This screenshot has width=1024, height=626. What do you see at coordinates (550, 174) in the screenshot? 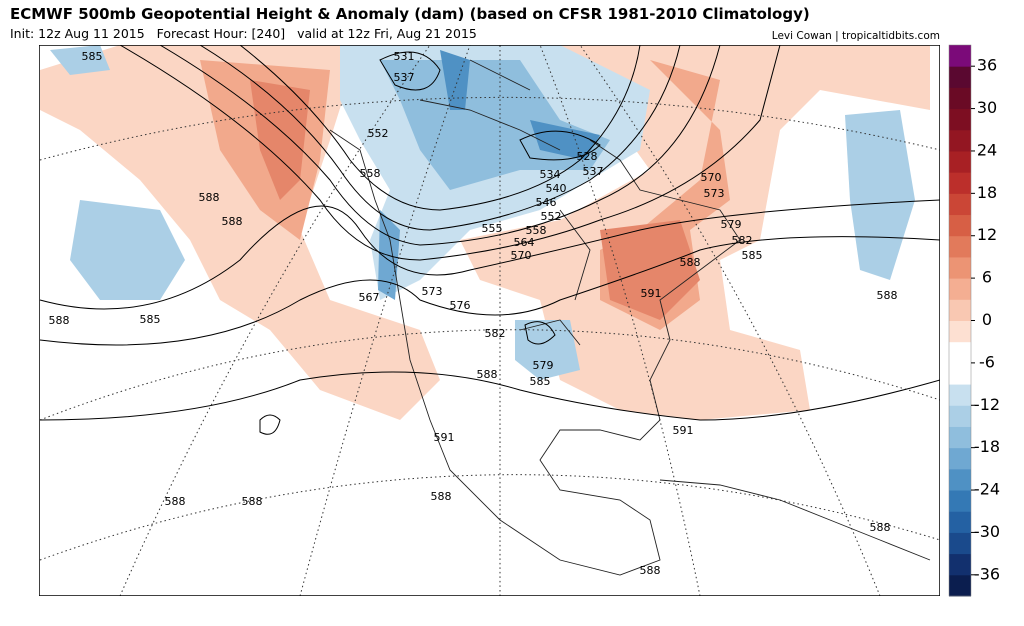
I see `contour-label: 534` at bounding box center [550, 174].